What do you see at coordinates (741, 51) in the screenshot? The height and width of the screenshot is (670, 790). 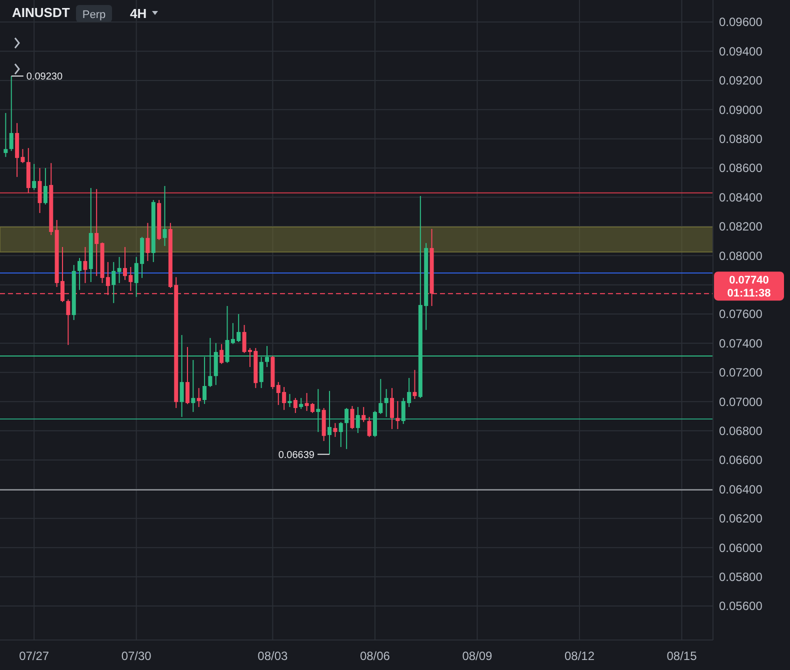 I see `y-tick-label: 0.09400` at bounding box center [741, 51].